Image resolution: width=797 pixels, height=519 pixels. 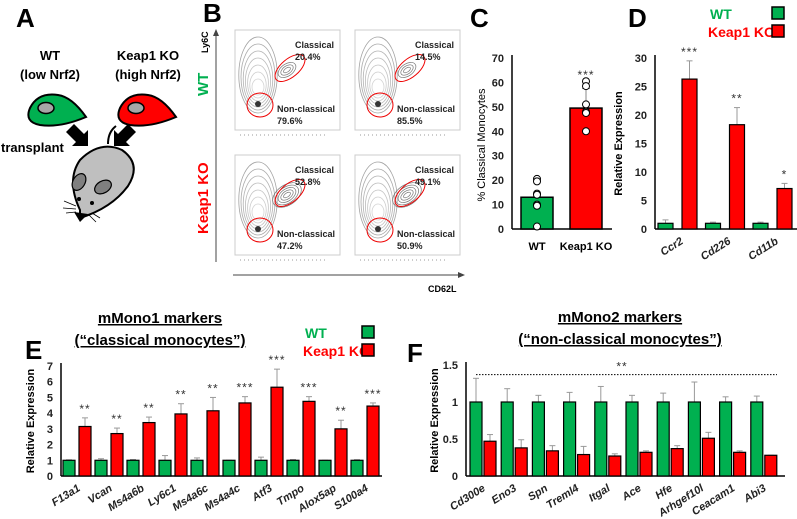 What do you see at coordinates (261, 493) in the screenshot?
I see `x-tick-label: Atf3` at bounding box center [261, 493].